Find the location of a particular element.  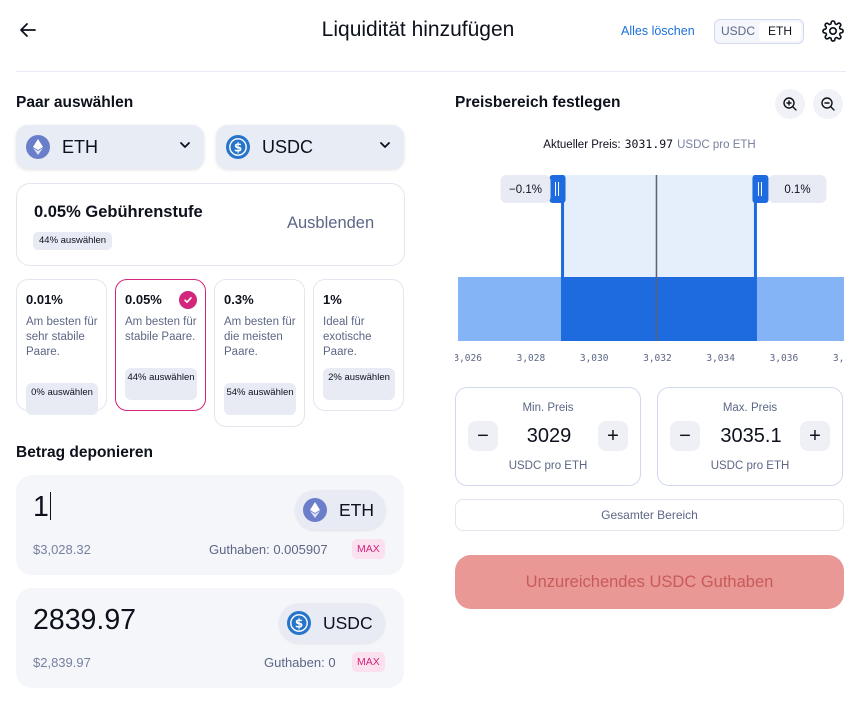

min-price-grip-icon is located at coordinates (557, 189).